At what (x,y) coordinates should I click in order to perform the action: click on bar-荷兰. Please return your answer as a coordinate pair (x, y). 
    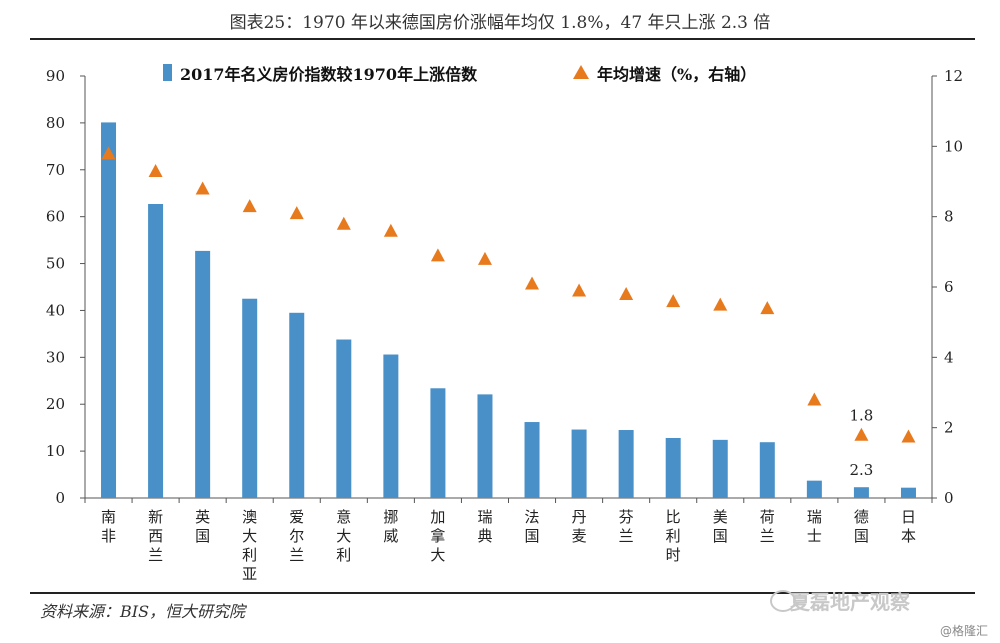
    Looking at the image, I should click on (767, 470).